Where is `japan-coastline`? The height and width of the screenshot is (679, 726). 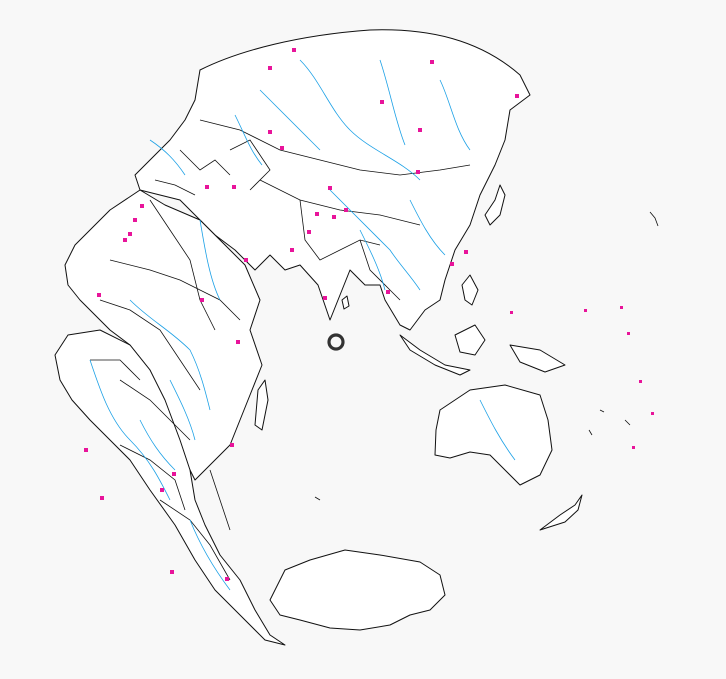
japan-coastline is located at coordinates (495, 205).